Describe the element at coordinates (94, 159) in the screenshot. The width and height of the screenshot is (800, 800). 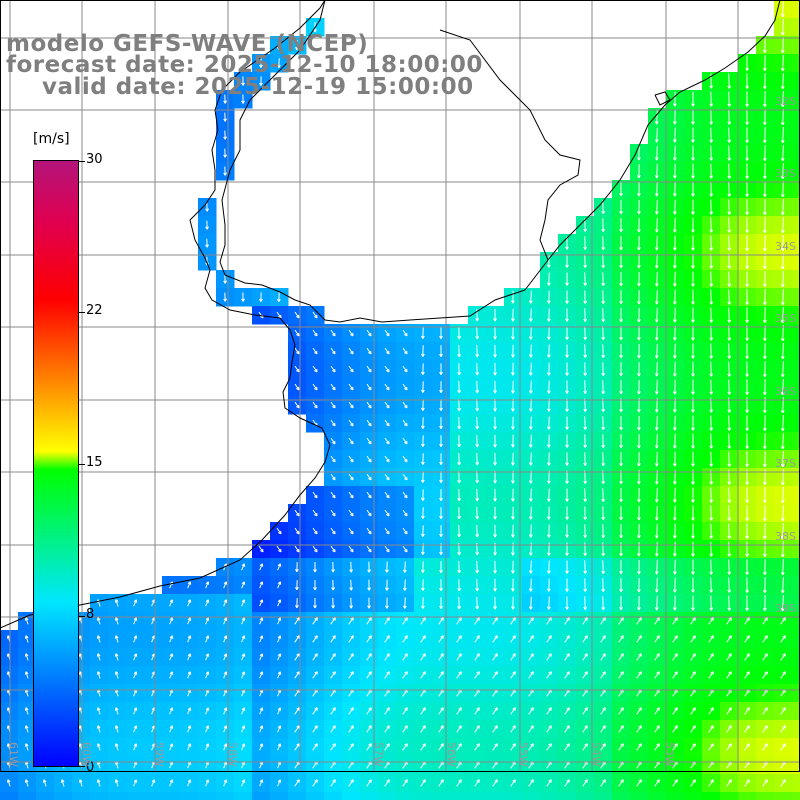
I see `colorbar-tick-label: 30` at that location.